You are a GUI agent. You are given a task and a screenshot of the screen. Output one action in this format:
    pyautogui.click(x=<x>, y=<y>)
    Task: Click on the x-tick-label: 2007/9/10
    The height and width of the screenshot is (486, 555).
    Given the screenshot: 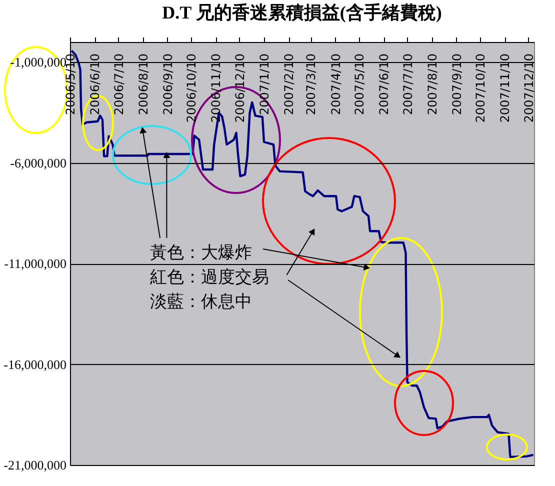 What is the action you would take?
    pyautogui.click(x=457, y=85)
    